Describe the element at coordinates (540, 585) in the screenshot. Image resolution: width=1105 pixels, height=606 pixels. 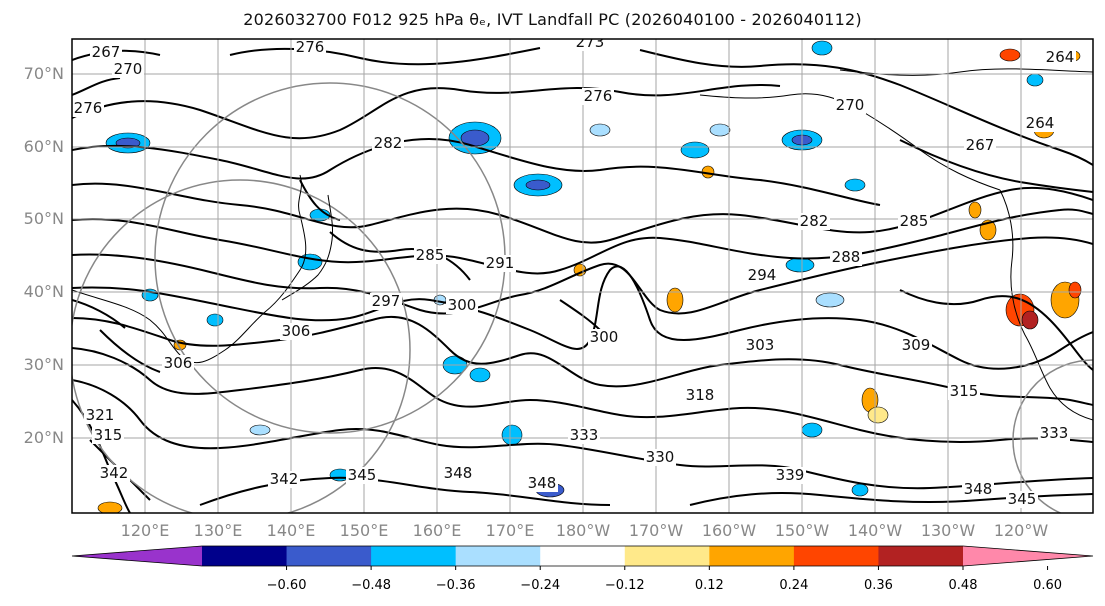
I see `colorbar-tick-label: −0.24` at that location.